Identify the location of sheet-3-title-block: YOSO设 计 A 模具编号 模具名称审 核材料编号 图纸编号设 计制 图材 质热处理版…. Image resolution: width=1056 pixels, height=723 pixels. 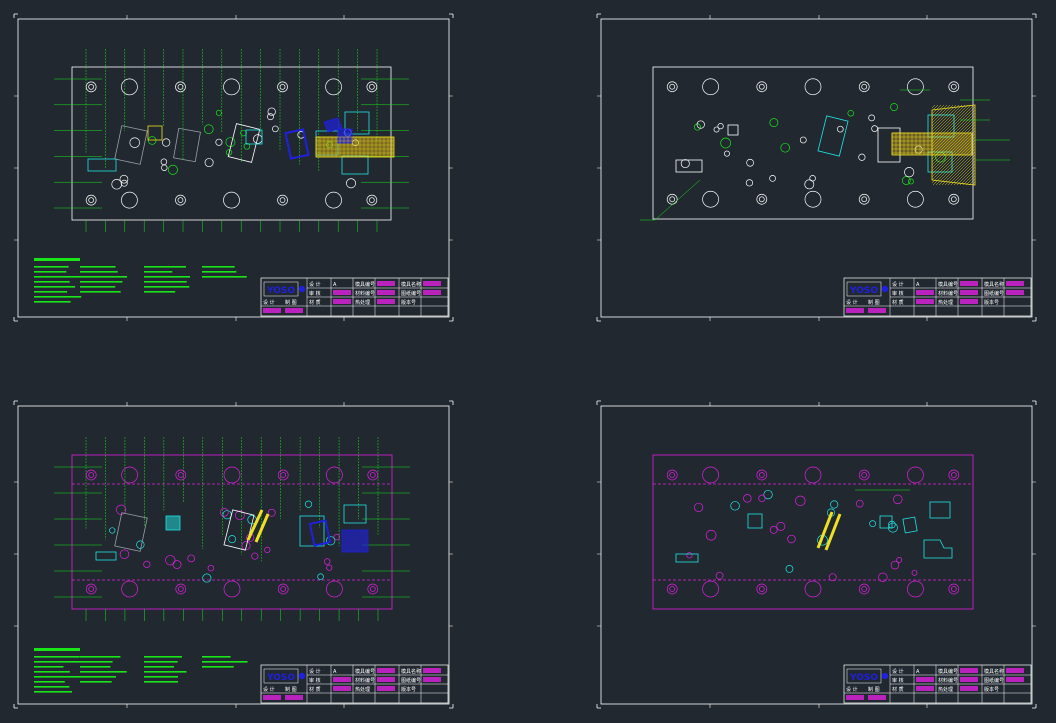
(354, 684).